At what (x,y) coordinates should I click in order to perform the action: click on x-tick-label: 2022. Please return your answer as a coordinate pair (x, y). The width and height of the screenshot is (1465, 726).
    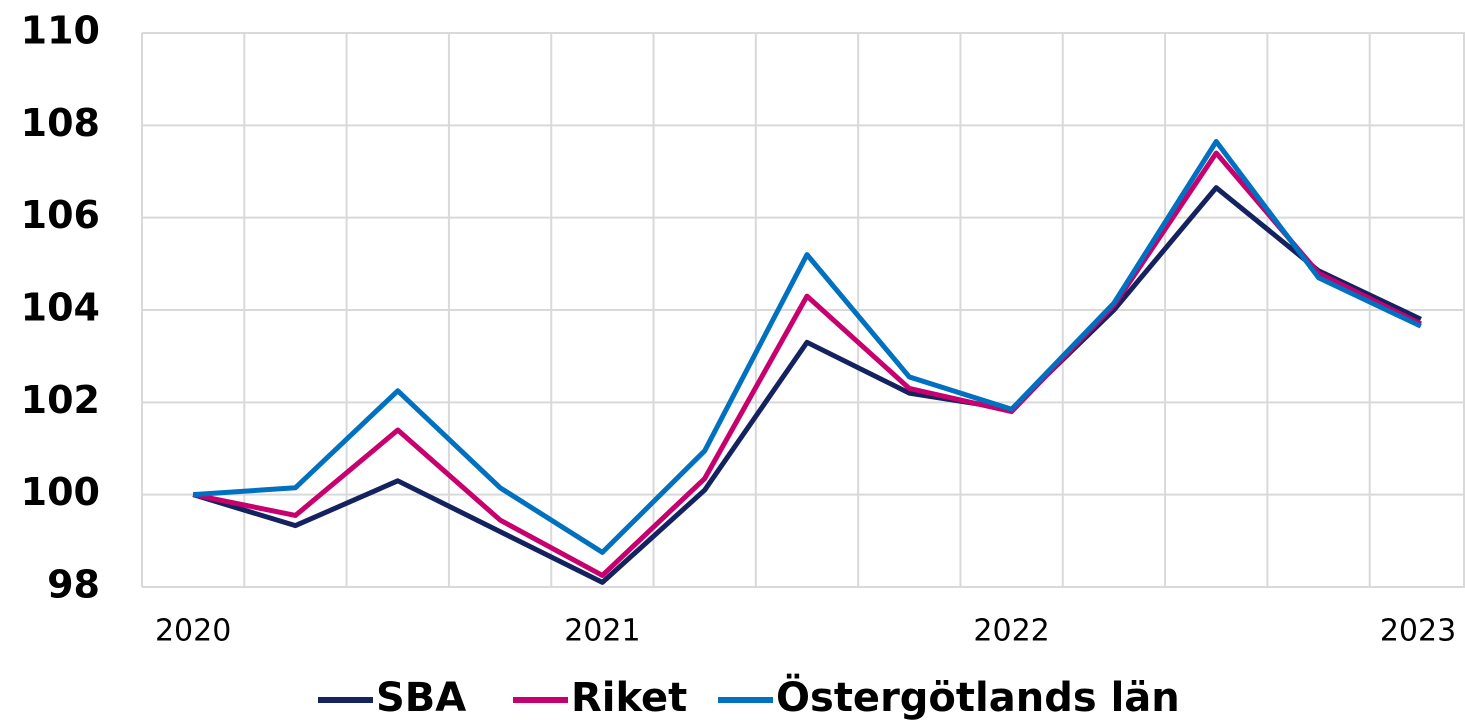
    Looking at the image, I should click on (1011, 631).